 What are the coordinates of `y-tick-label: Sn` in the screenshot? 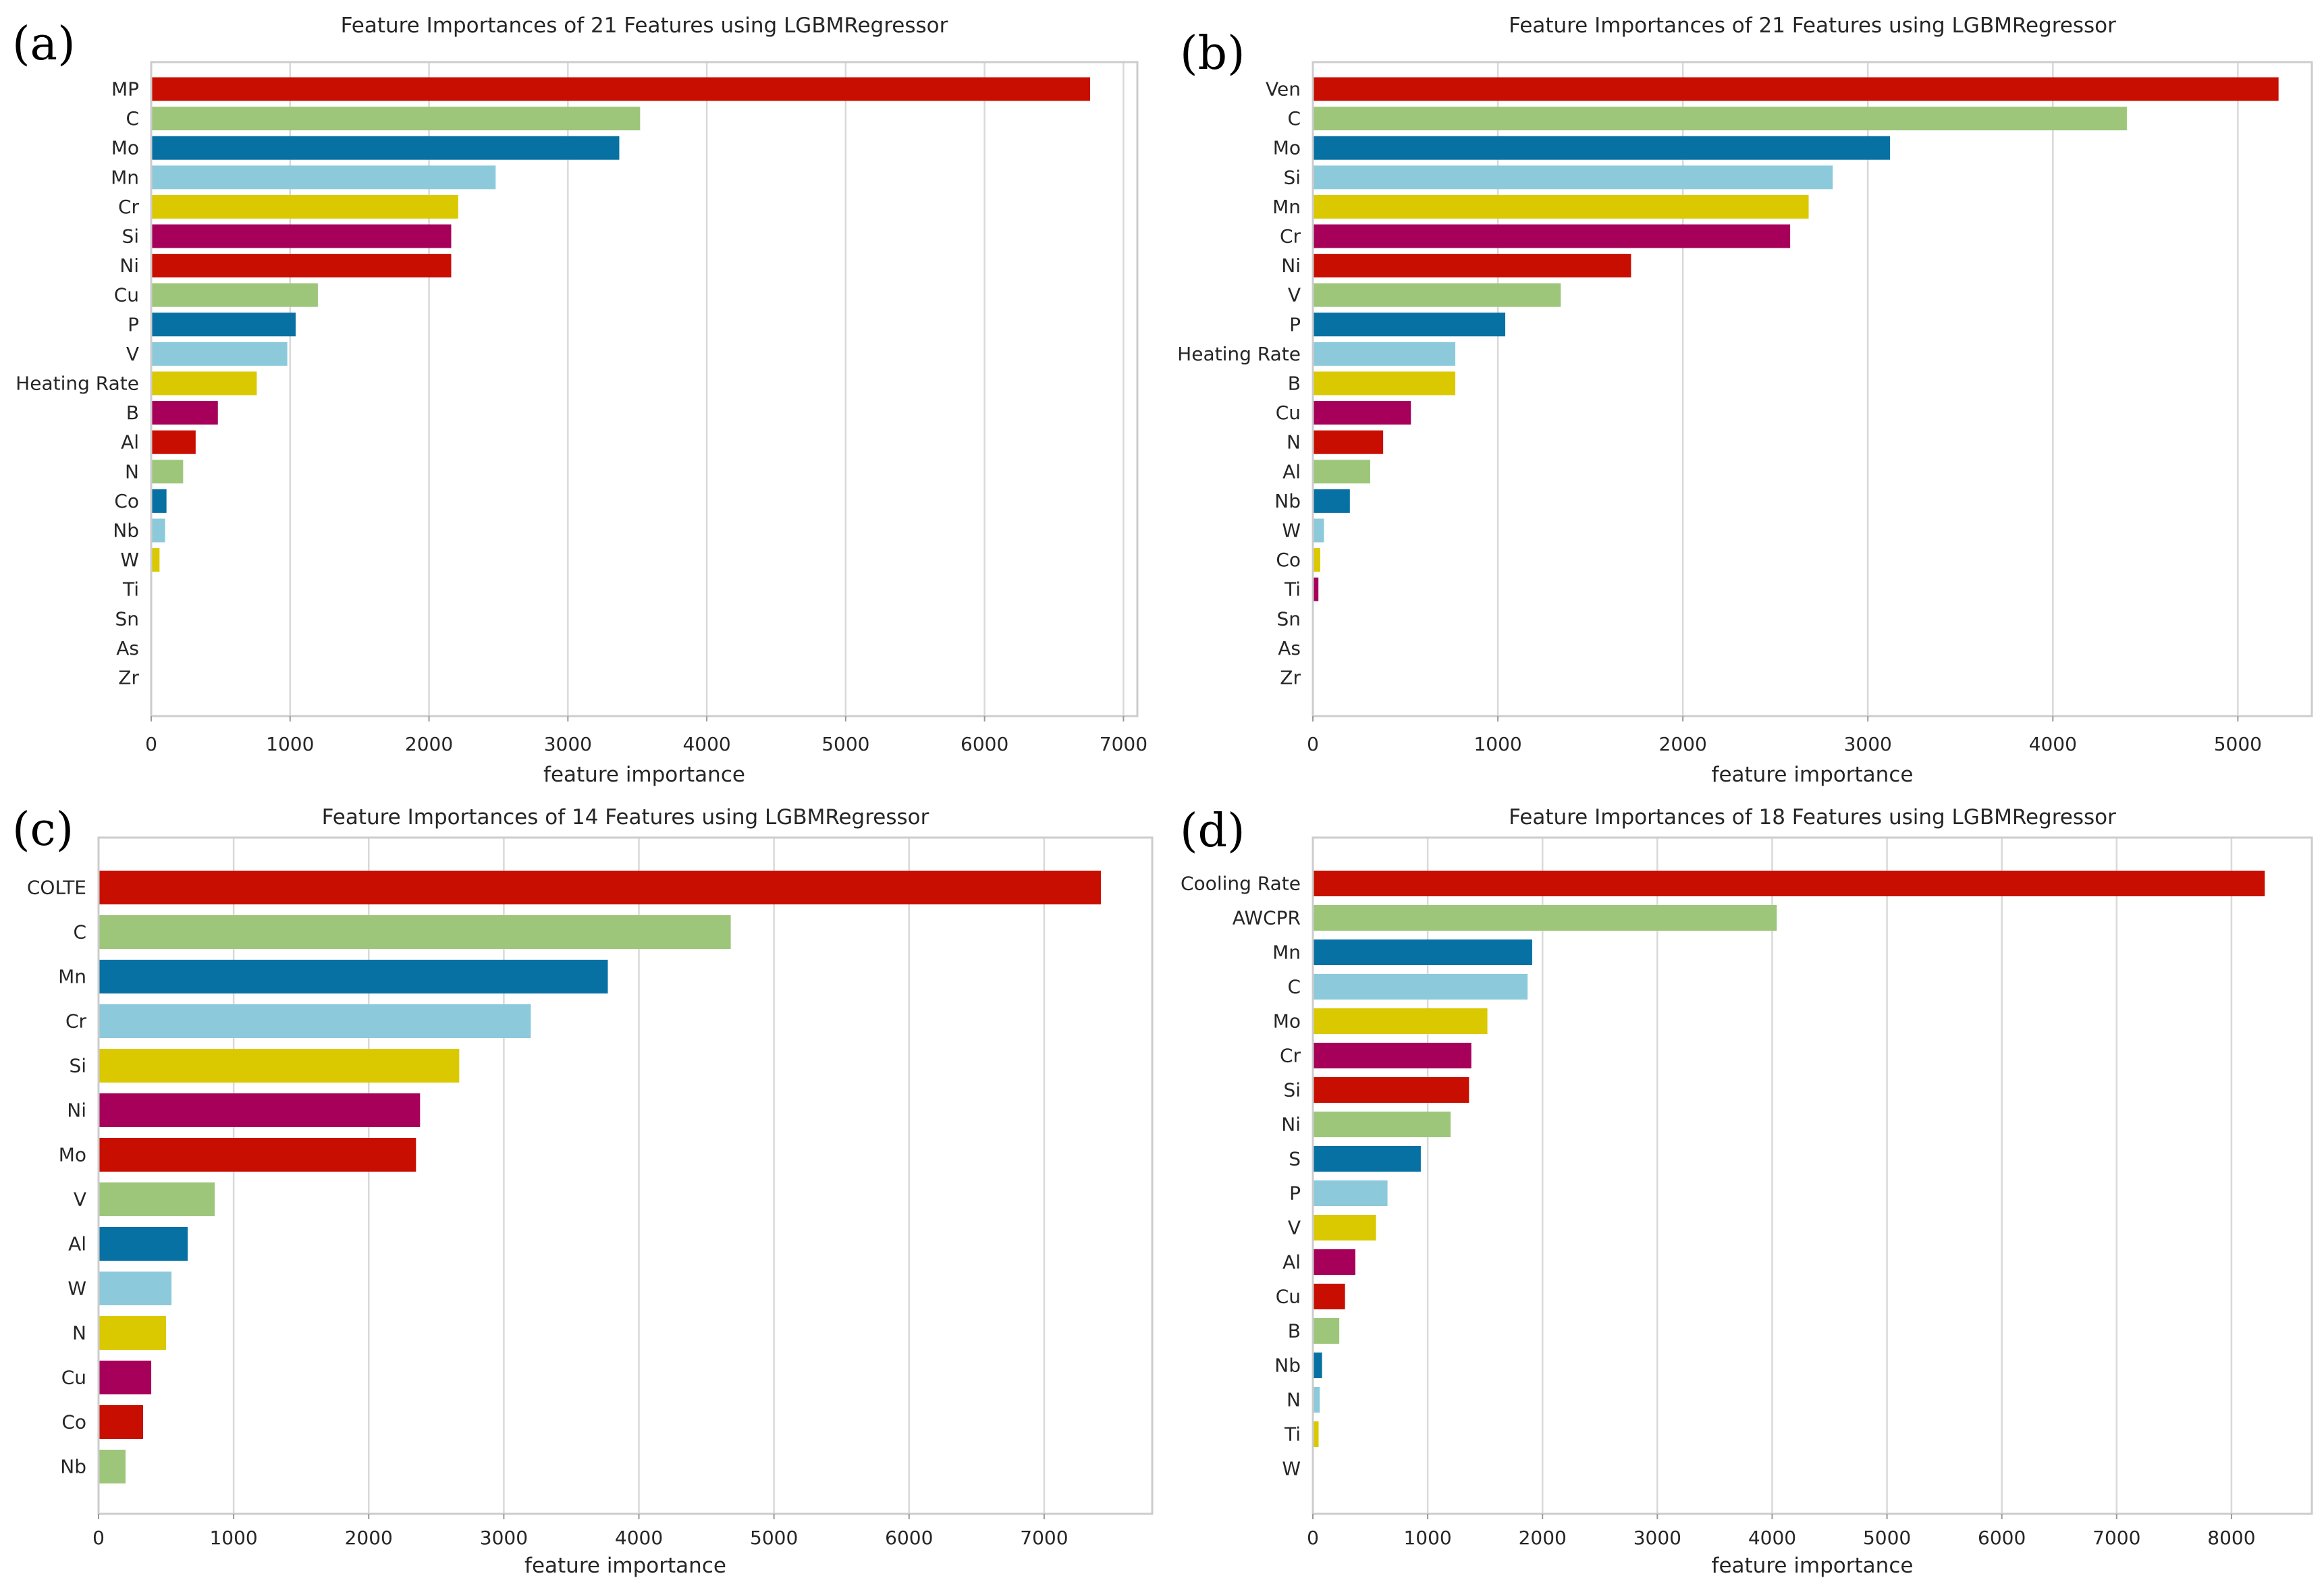 It's located at (127, 618).